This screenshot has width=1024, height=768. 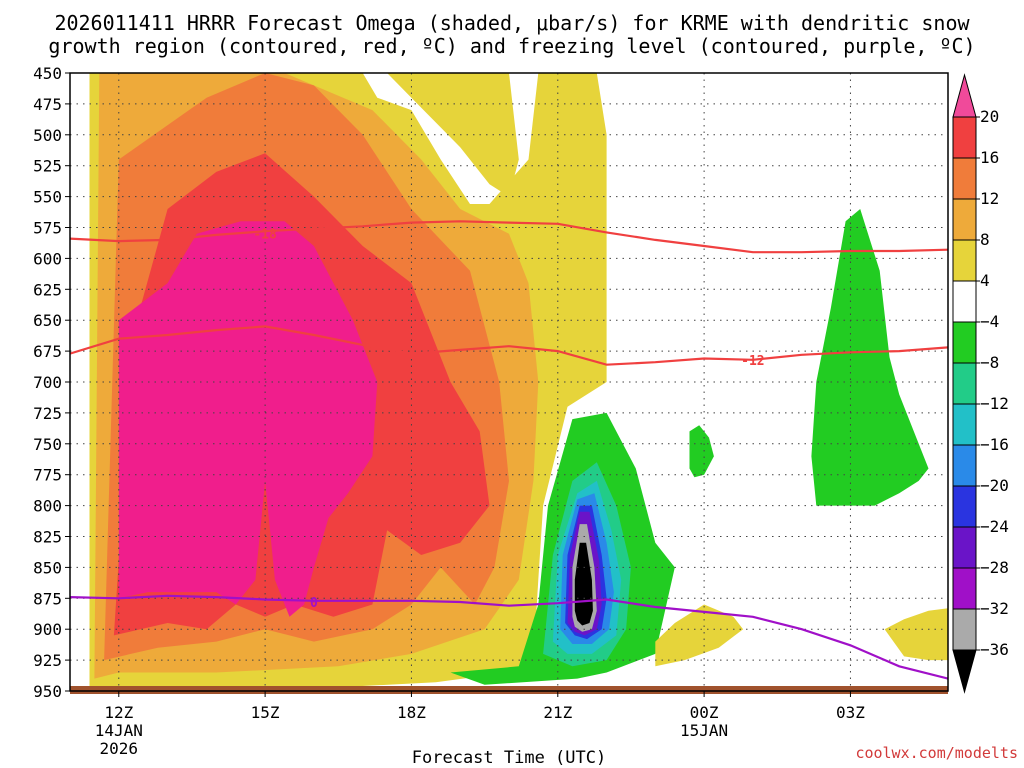 I want to click on x-tick-label-12Z: 12Z, so click(x=118, y=712).